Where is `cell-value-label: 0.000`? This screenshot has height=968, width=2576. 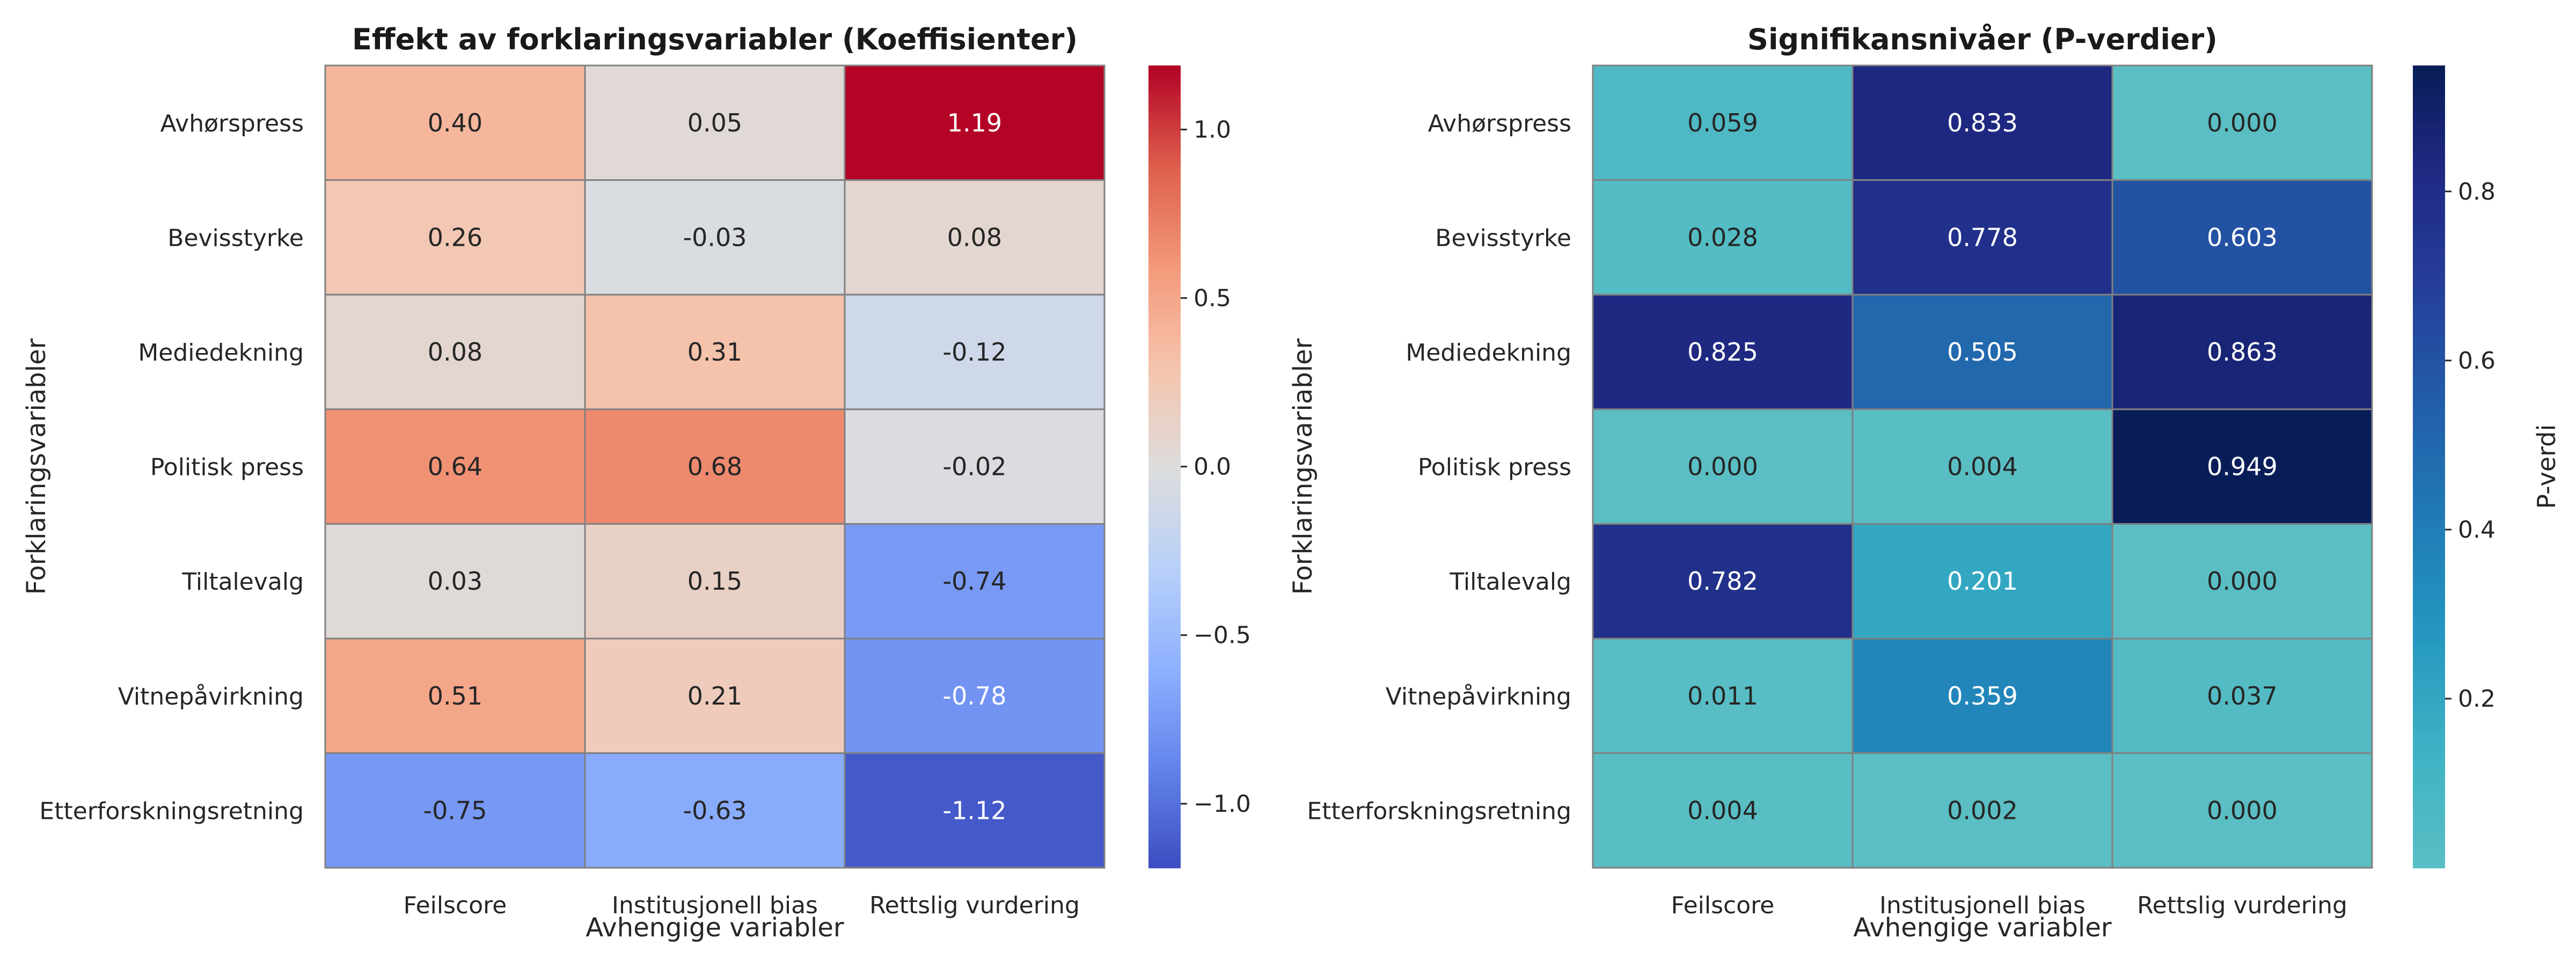
cell-value-label: 0.000 is located at coordinates (2242, 811).